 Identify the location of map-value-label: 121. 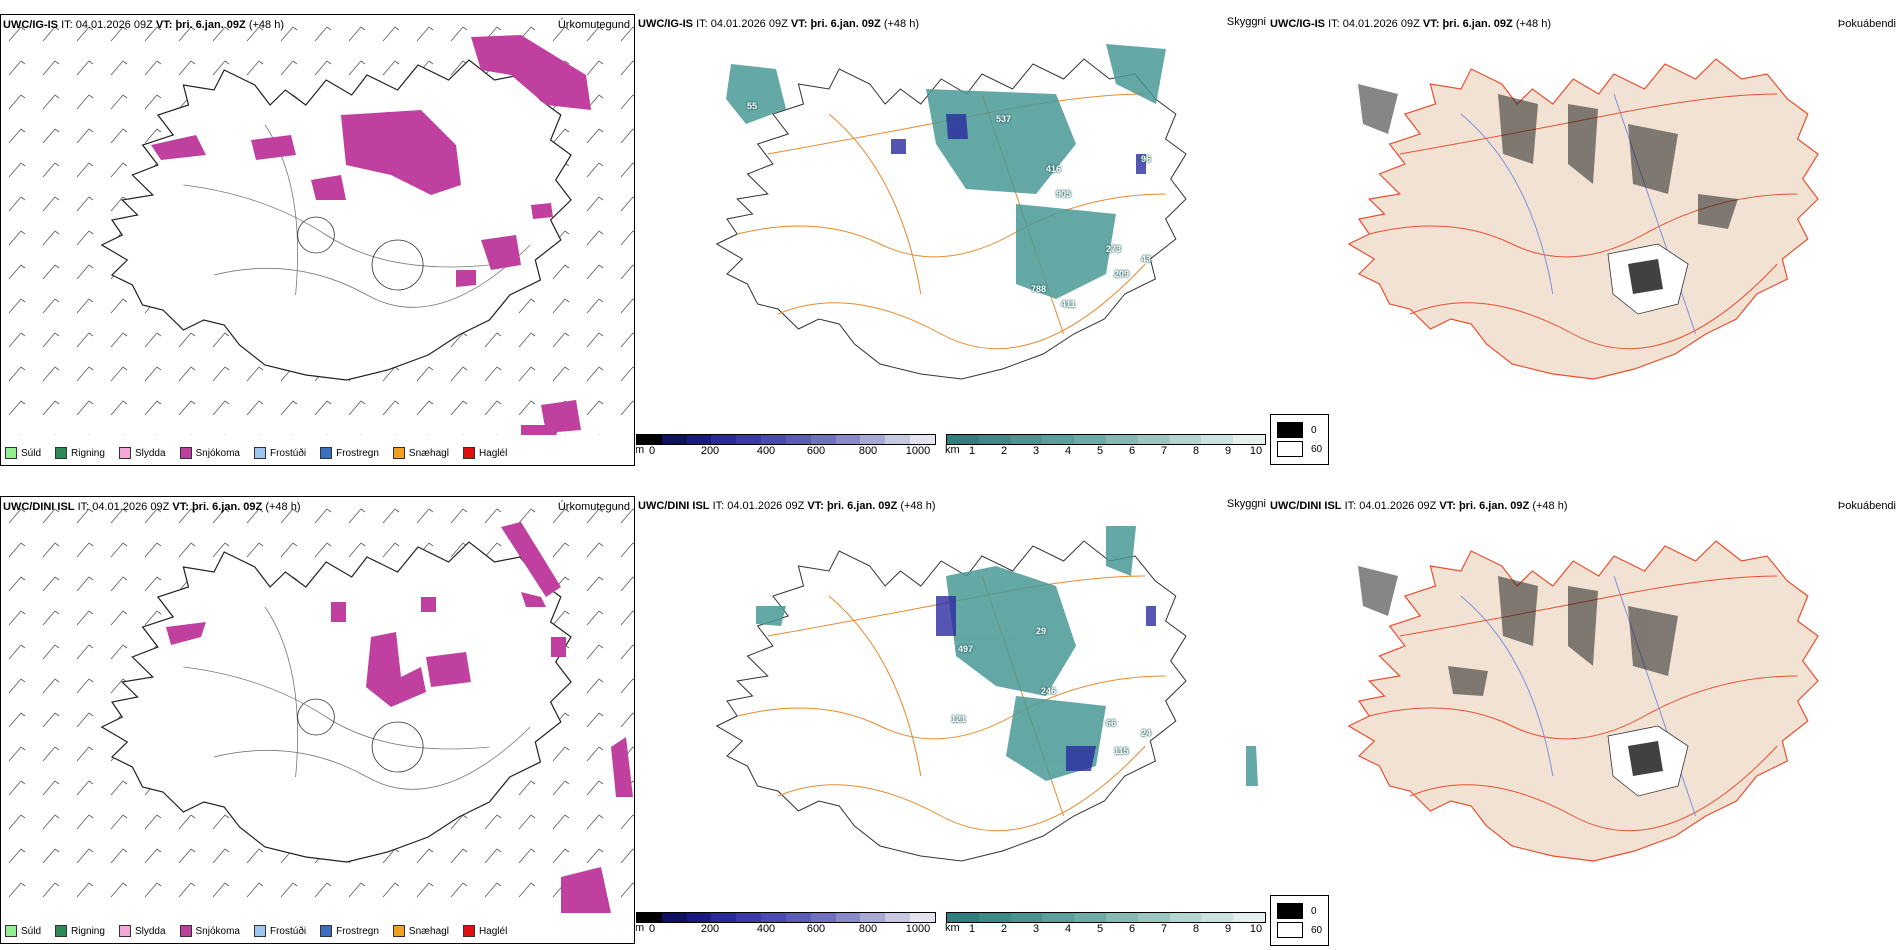
(959, 719).